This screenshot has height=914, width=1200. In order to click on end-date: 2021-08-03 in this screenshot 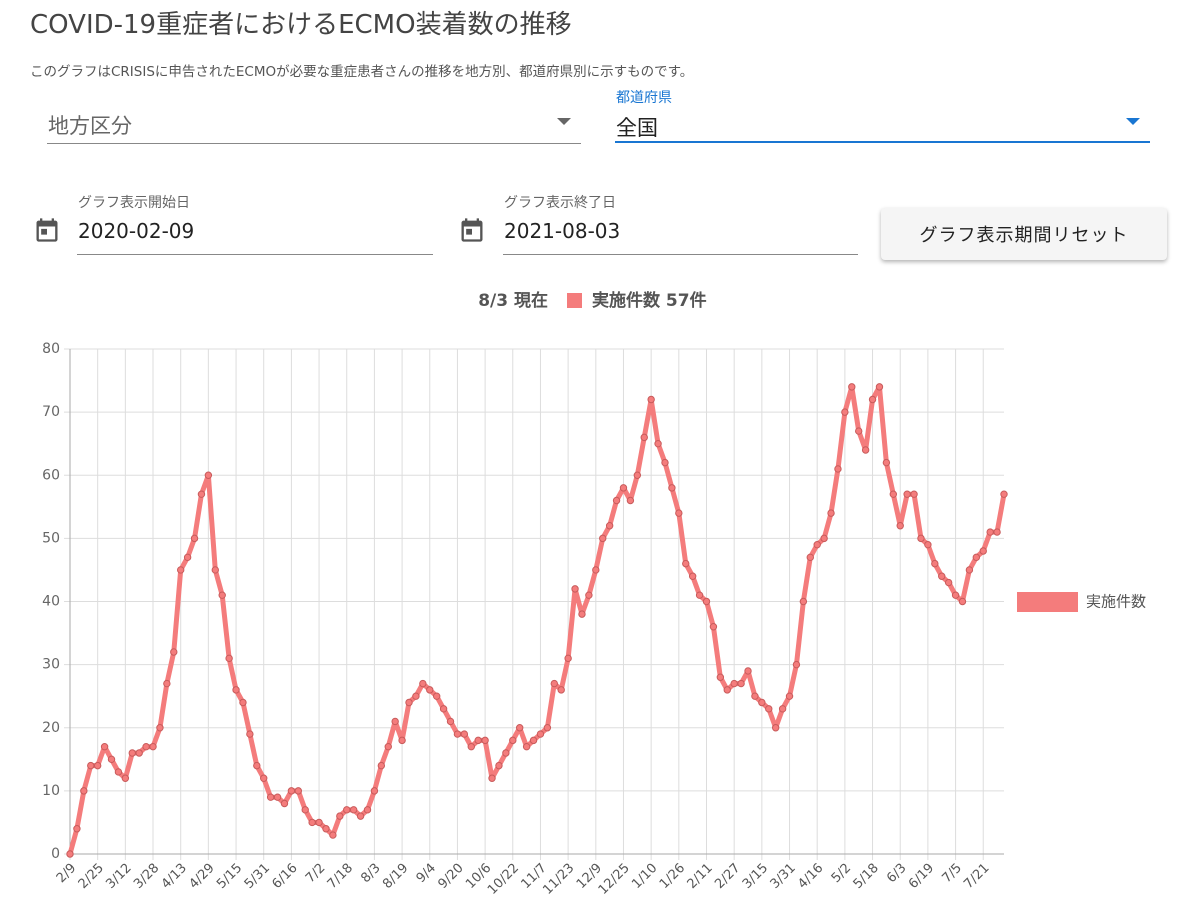, I will do `click(562, 231)`.